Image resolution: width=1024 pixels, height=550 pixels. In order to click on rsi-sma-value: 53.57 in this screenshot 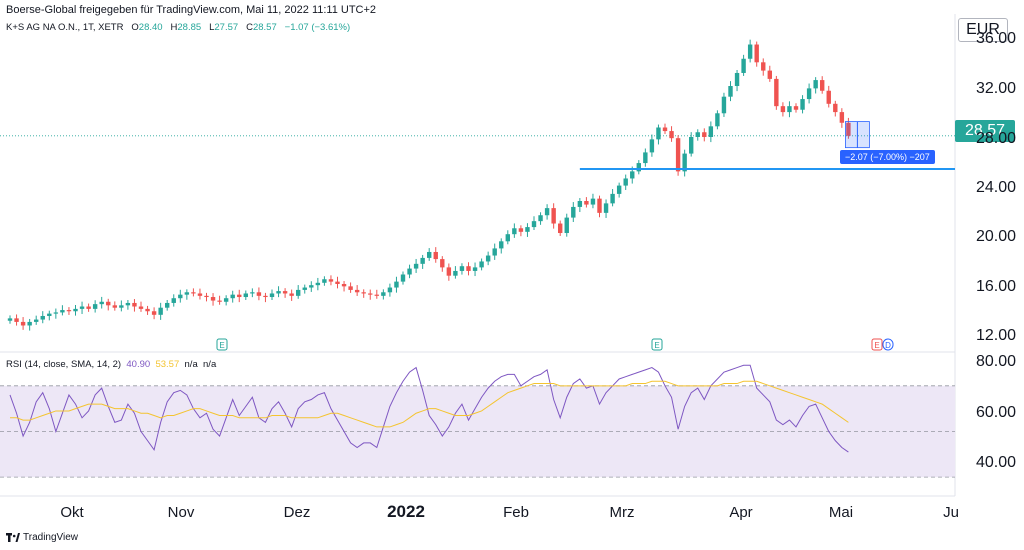, I will do `click(167, 364)`.